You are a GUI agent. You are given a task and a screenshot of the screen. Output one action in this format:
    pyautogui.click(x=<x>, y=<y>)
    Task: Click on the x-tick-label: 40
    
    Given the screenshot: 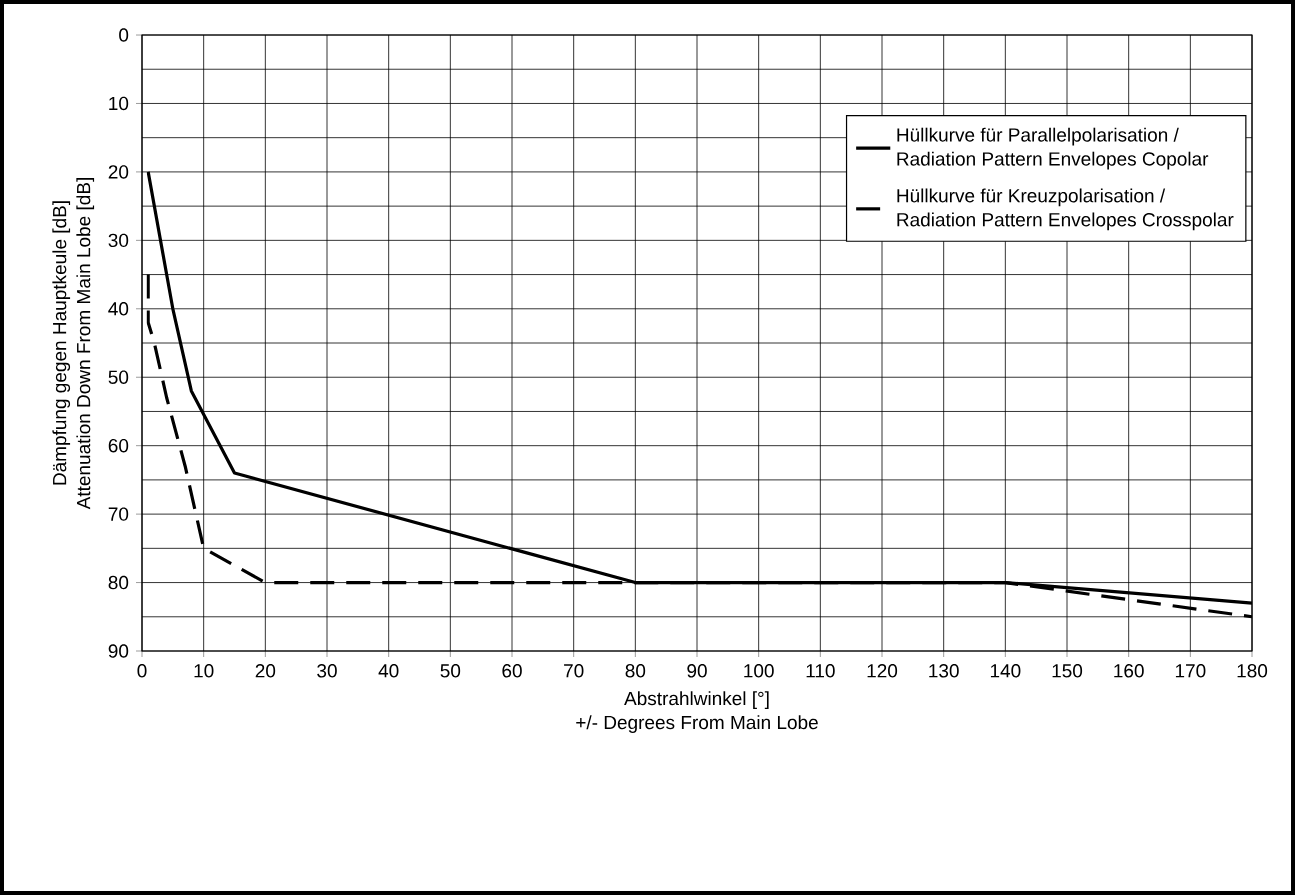 What is the action you would take?
    pyautogui.click(x=388, y=671)
    